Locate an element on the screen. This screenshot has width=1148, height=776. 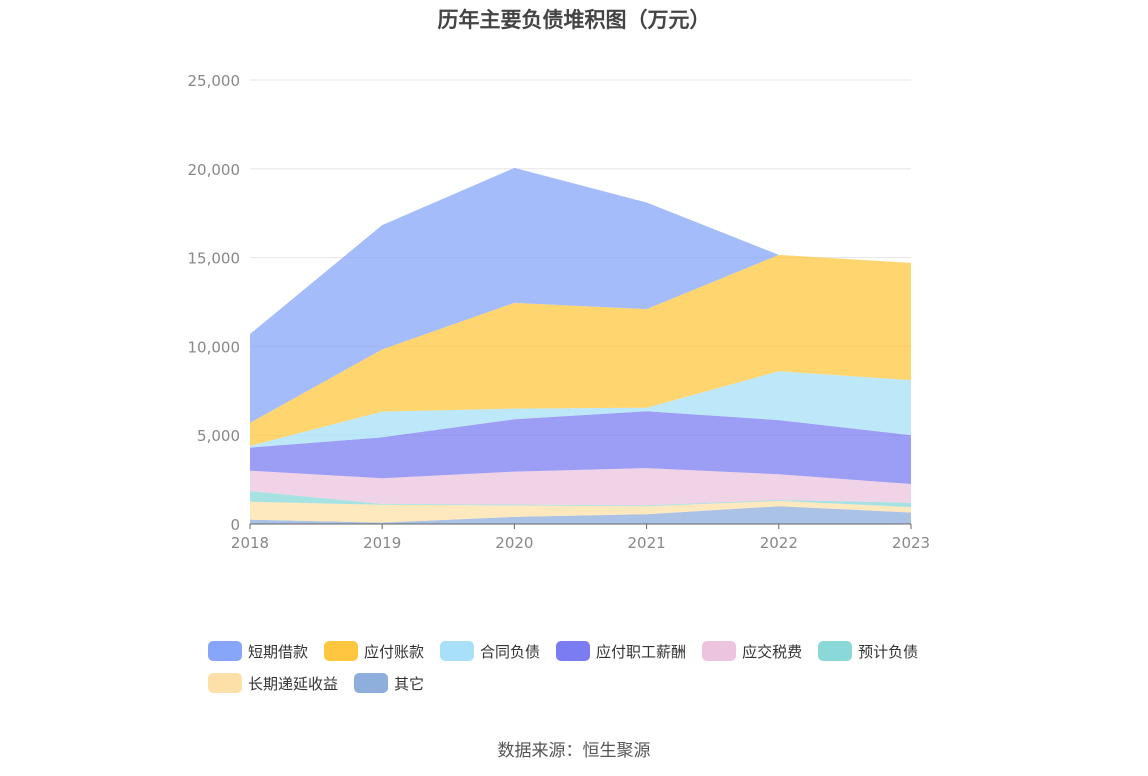
area-合同负债 is located at coordinates (580, 409).